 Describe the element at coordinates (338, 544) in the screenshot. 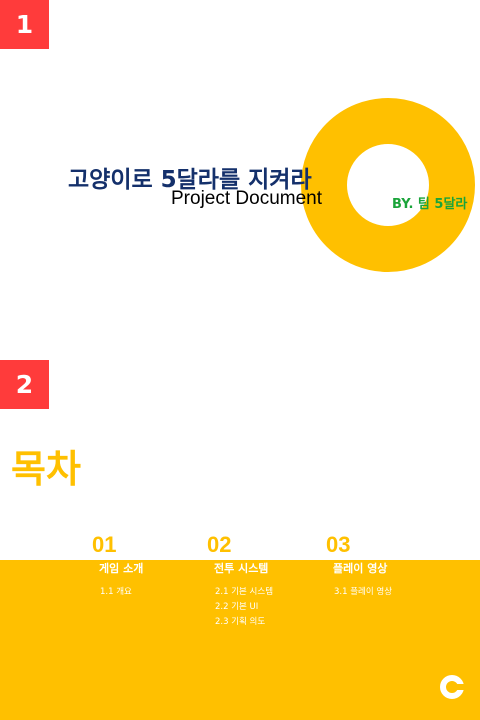

I see `section-number: 03` at that location.